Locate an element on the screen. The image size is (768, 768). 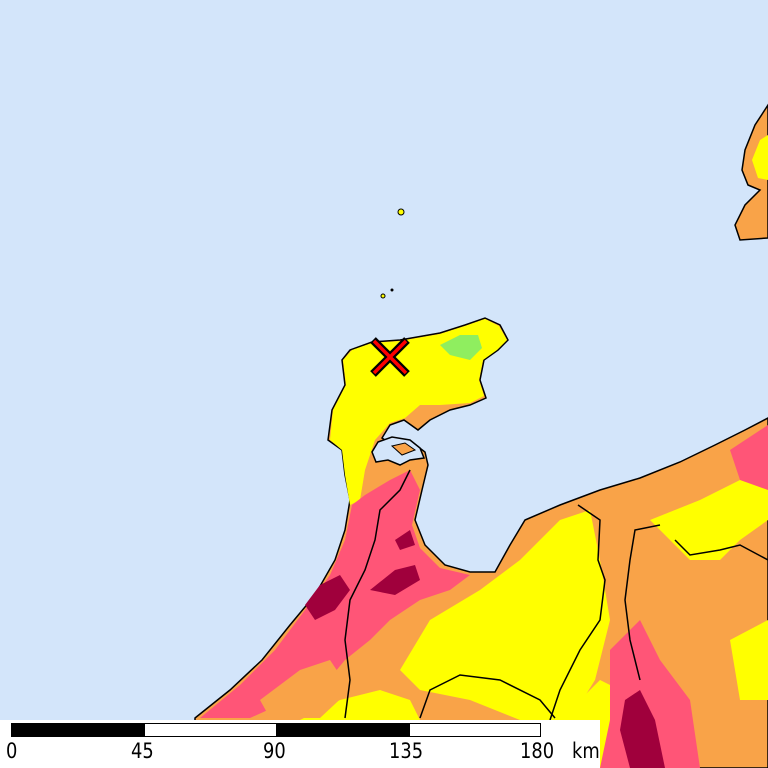
scale-tick-label: 0 is located at coordinates (12, 751).